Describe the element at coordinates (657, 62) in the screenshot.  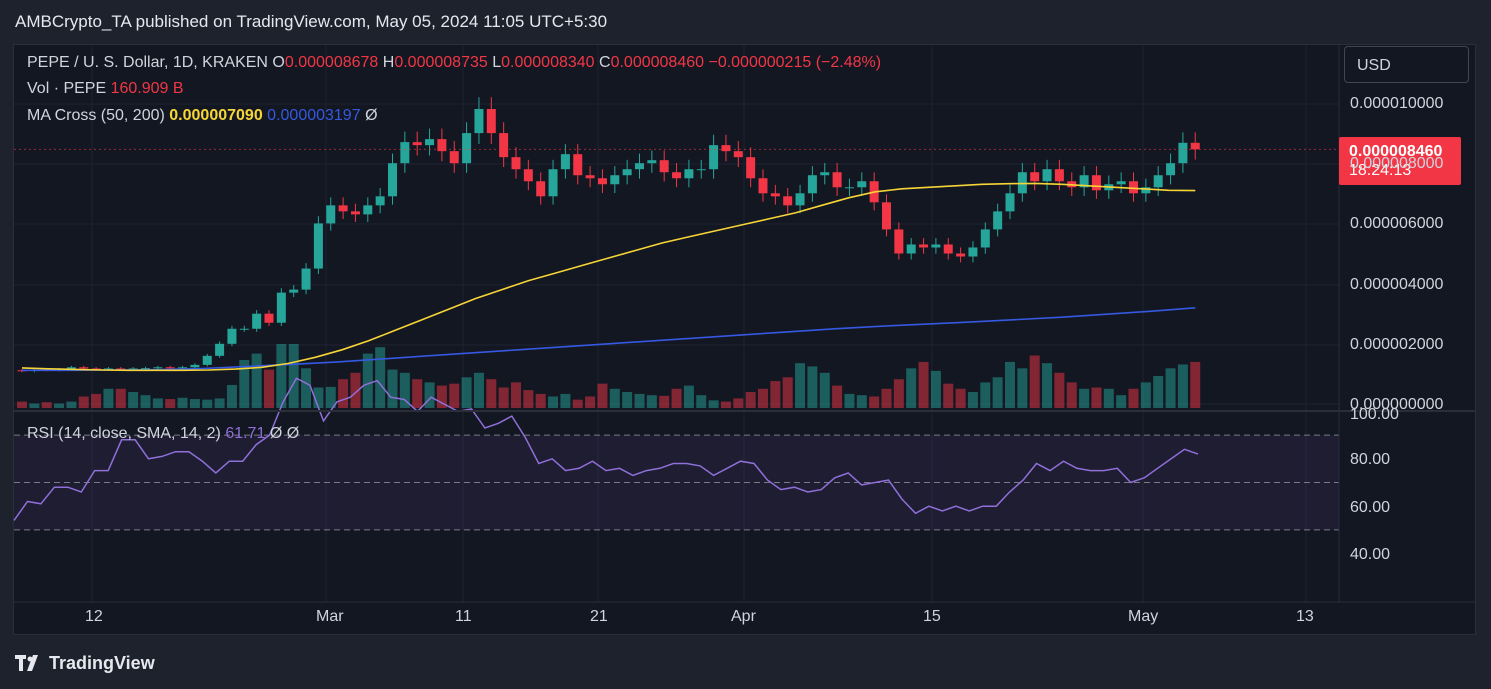
I see `close-value: 0.000008460` at that location.